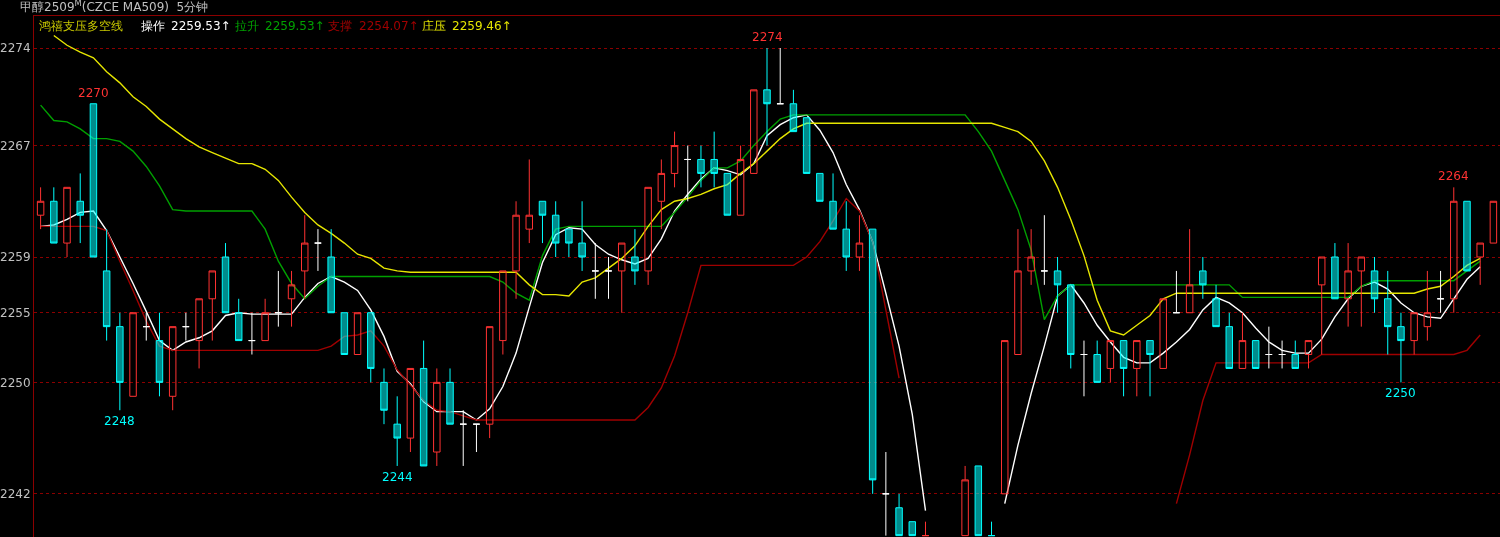 This screenshot has height=537, width=1500. What do you see at coordinates (114, 7) in the screenshot?
I see `chart-title: 甲醇2509$^{M}$(CZCE MA509) 5分钟` at bounding box center [114, 7].